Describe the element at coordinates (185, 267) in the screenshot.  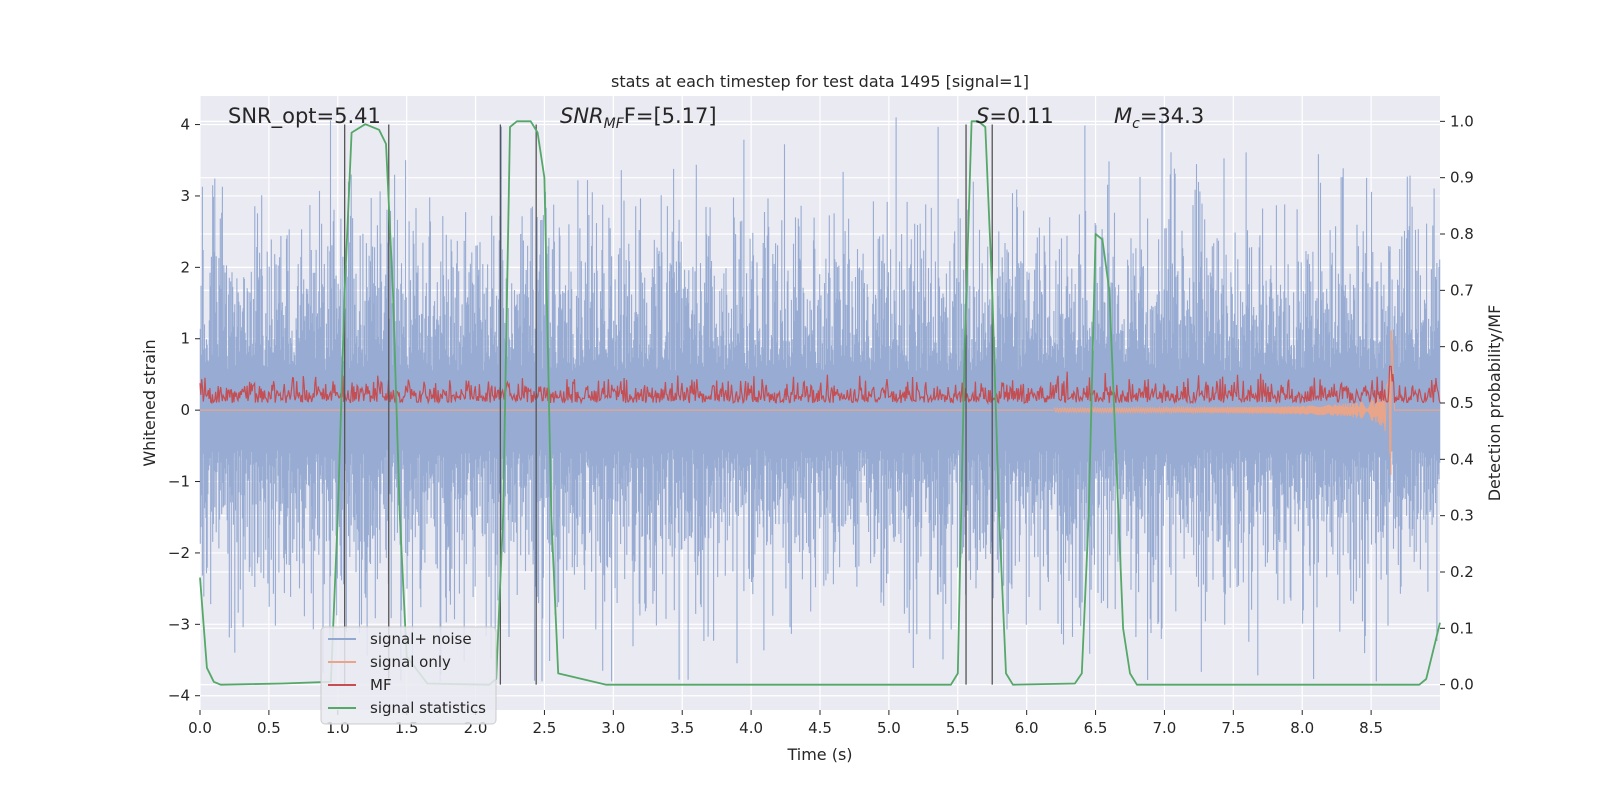
I see `y-tick-label-left: 2` at that location.